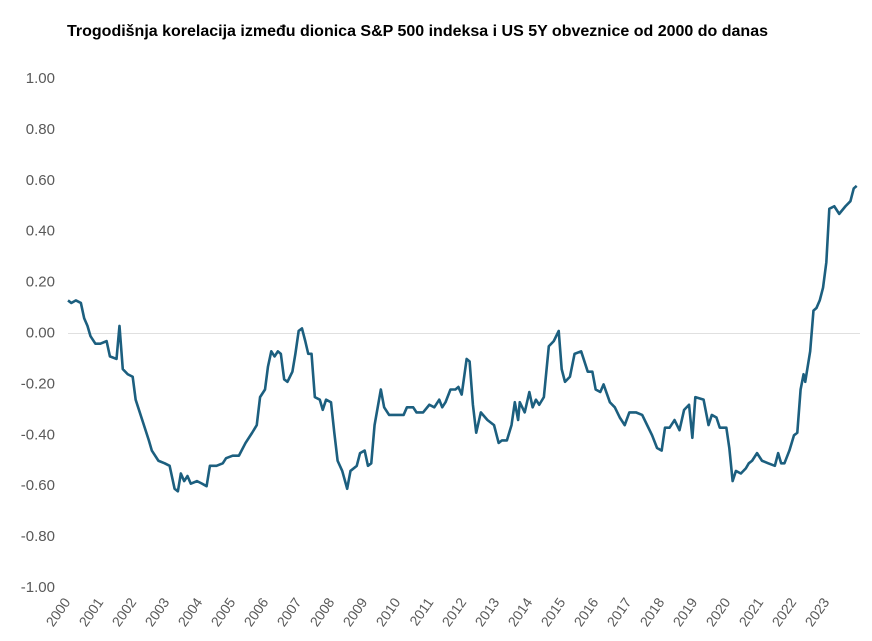  What do you see at coordinates (40, 129) in the screenshot?
I see `y-tick-label: 0.80` at bounding box center [40, 129].